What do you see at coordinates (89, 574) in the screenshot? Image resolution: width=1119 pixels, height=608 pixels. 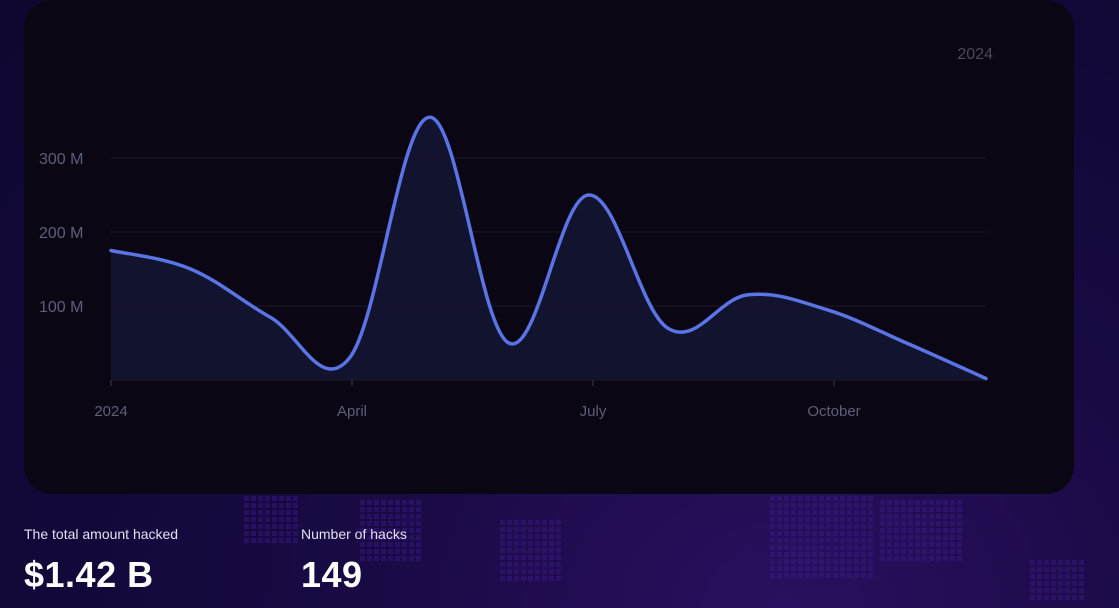 I see `total-hacked-value: $1.42 B` at bounding box center [89, 574].